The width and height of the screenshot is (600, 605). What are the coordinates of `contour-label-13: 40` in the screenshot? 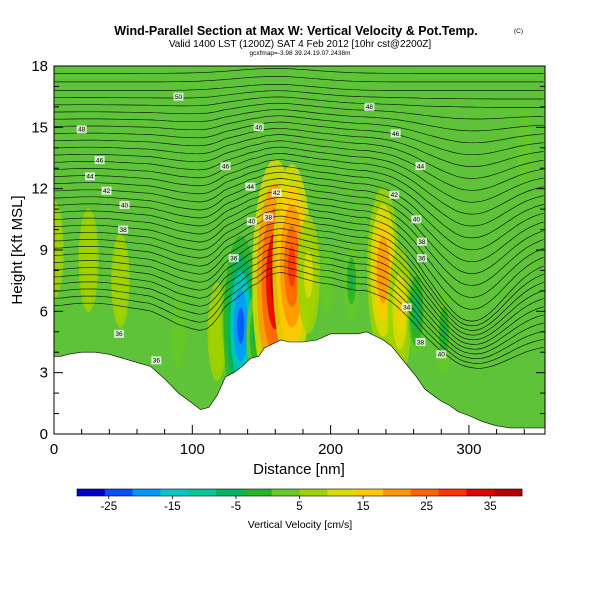 It's located at (124, 205).